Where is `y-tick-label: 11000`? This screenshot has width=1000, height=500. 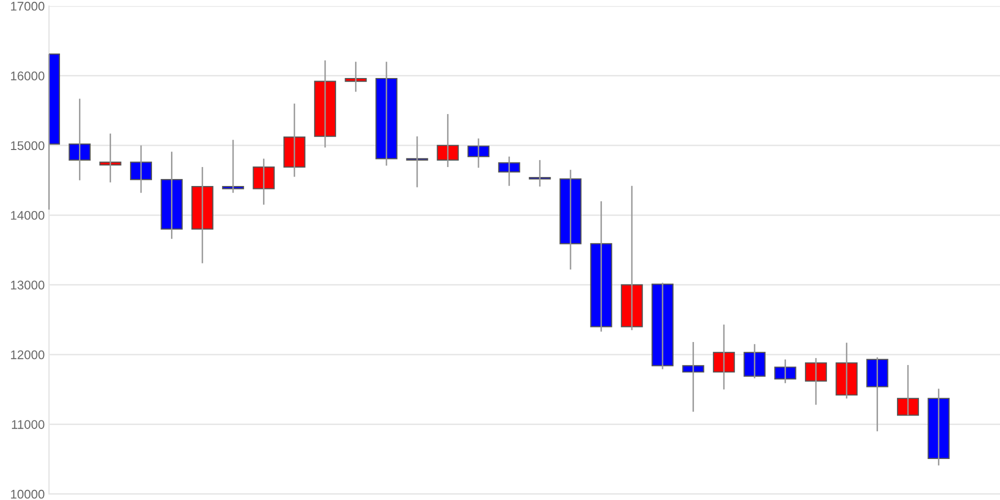
y-tick-label: 11000 is located at coordinates (28, 424).